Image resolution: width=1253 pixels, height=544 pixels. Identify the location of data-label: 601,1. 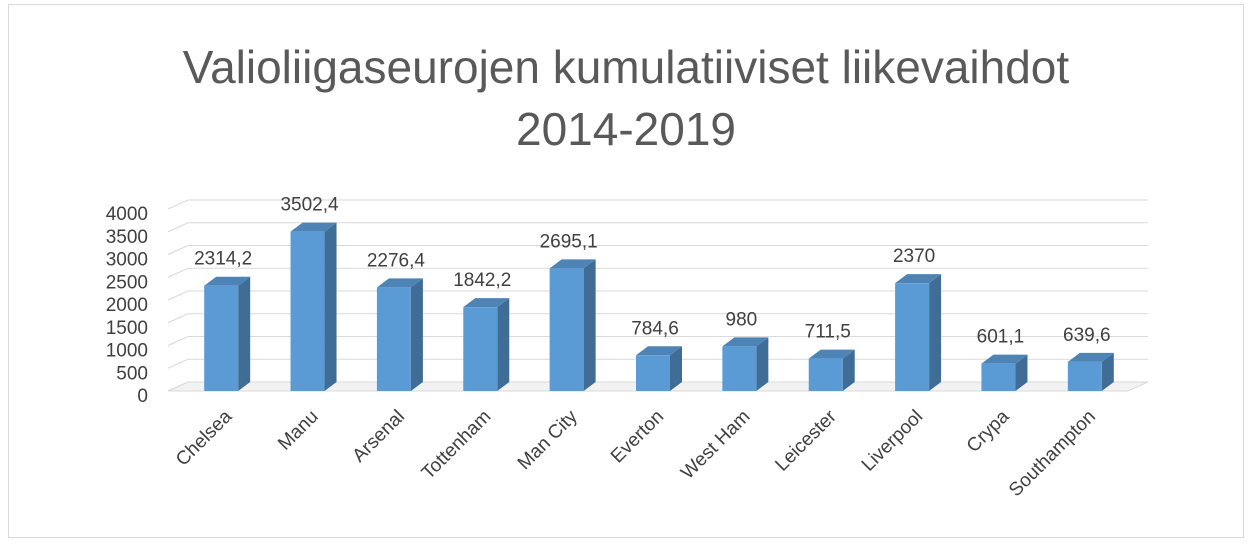
(1001, 337).